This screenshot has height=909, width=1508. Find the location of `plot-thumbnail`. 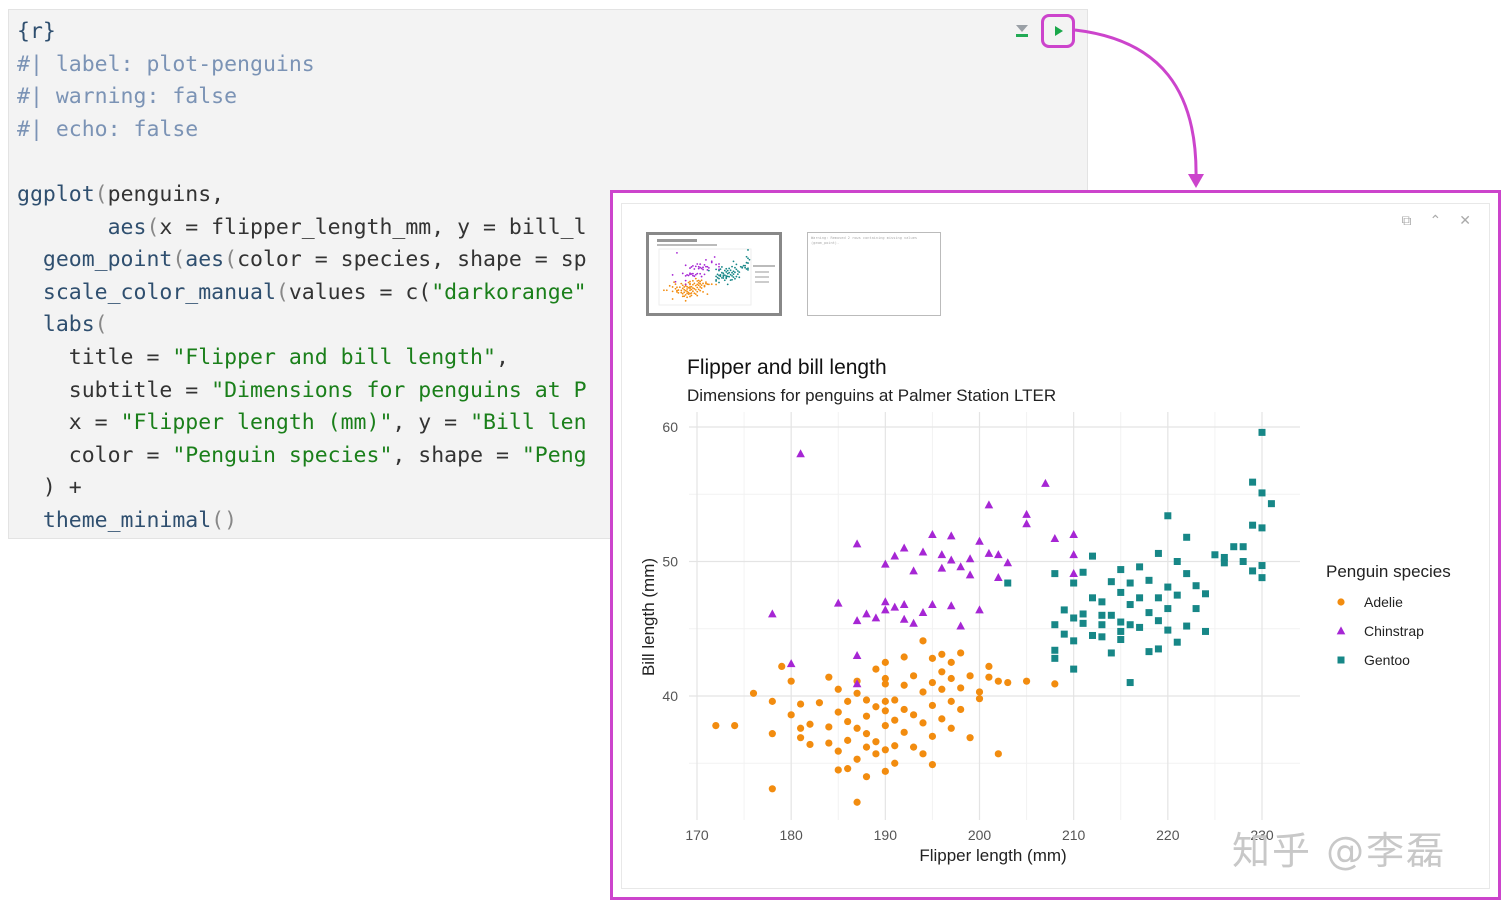

plot-thumbnail is located at coordinates (714, 274).